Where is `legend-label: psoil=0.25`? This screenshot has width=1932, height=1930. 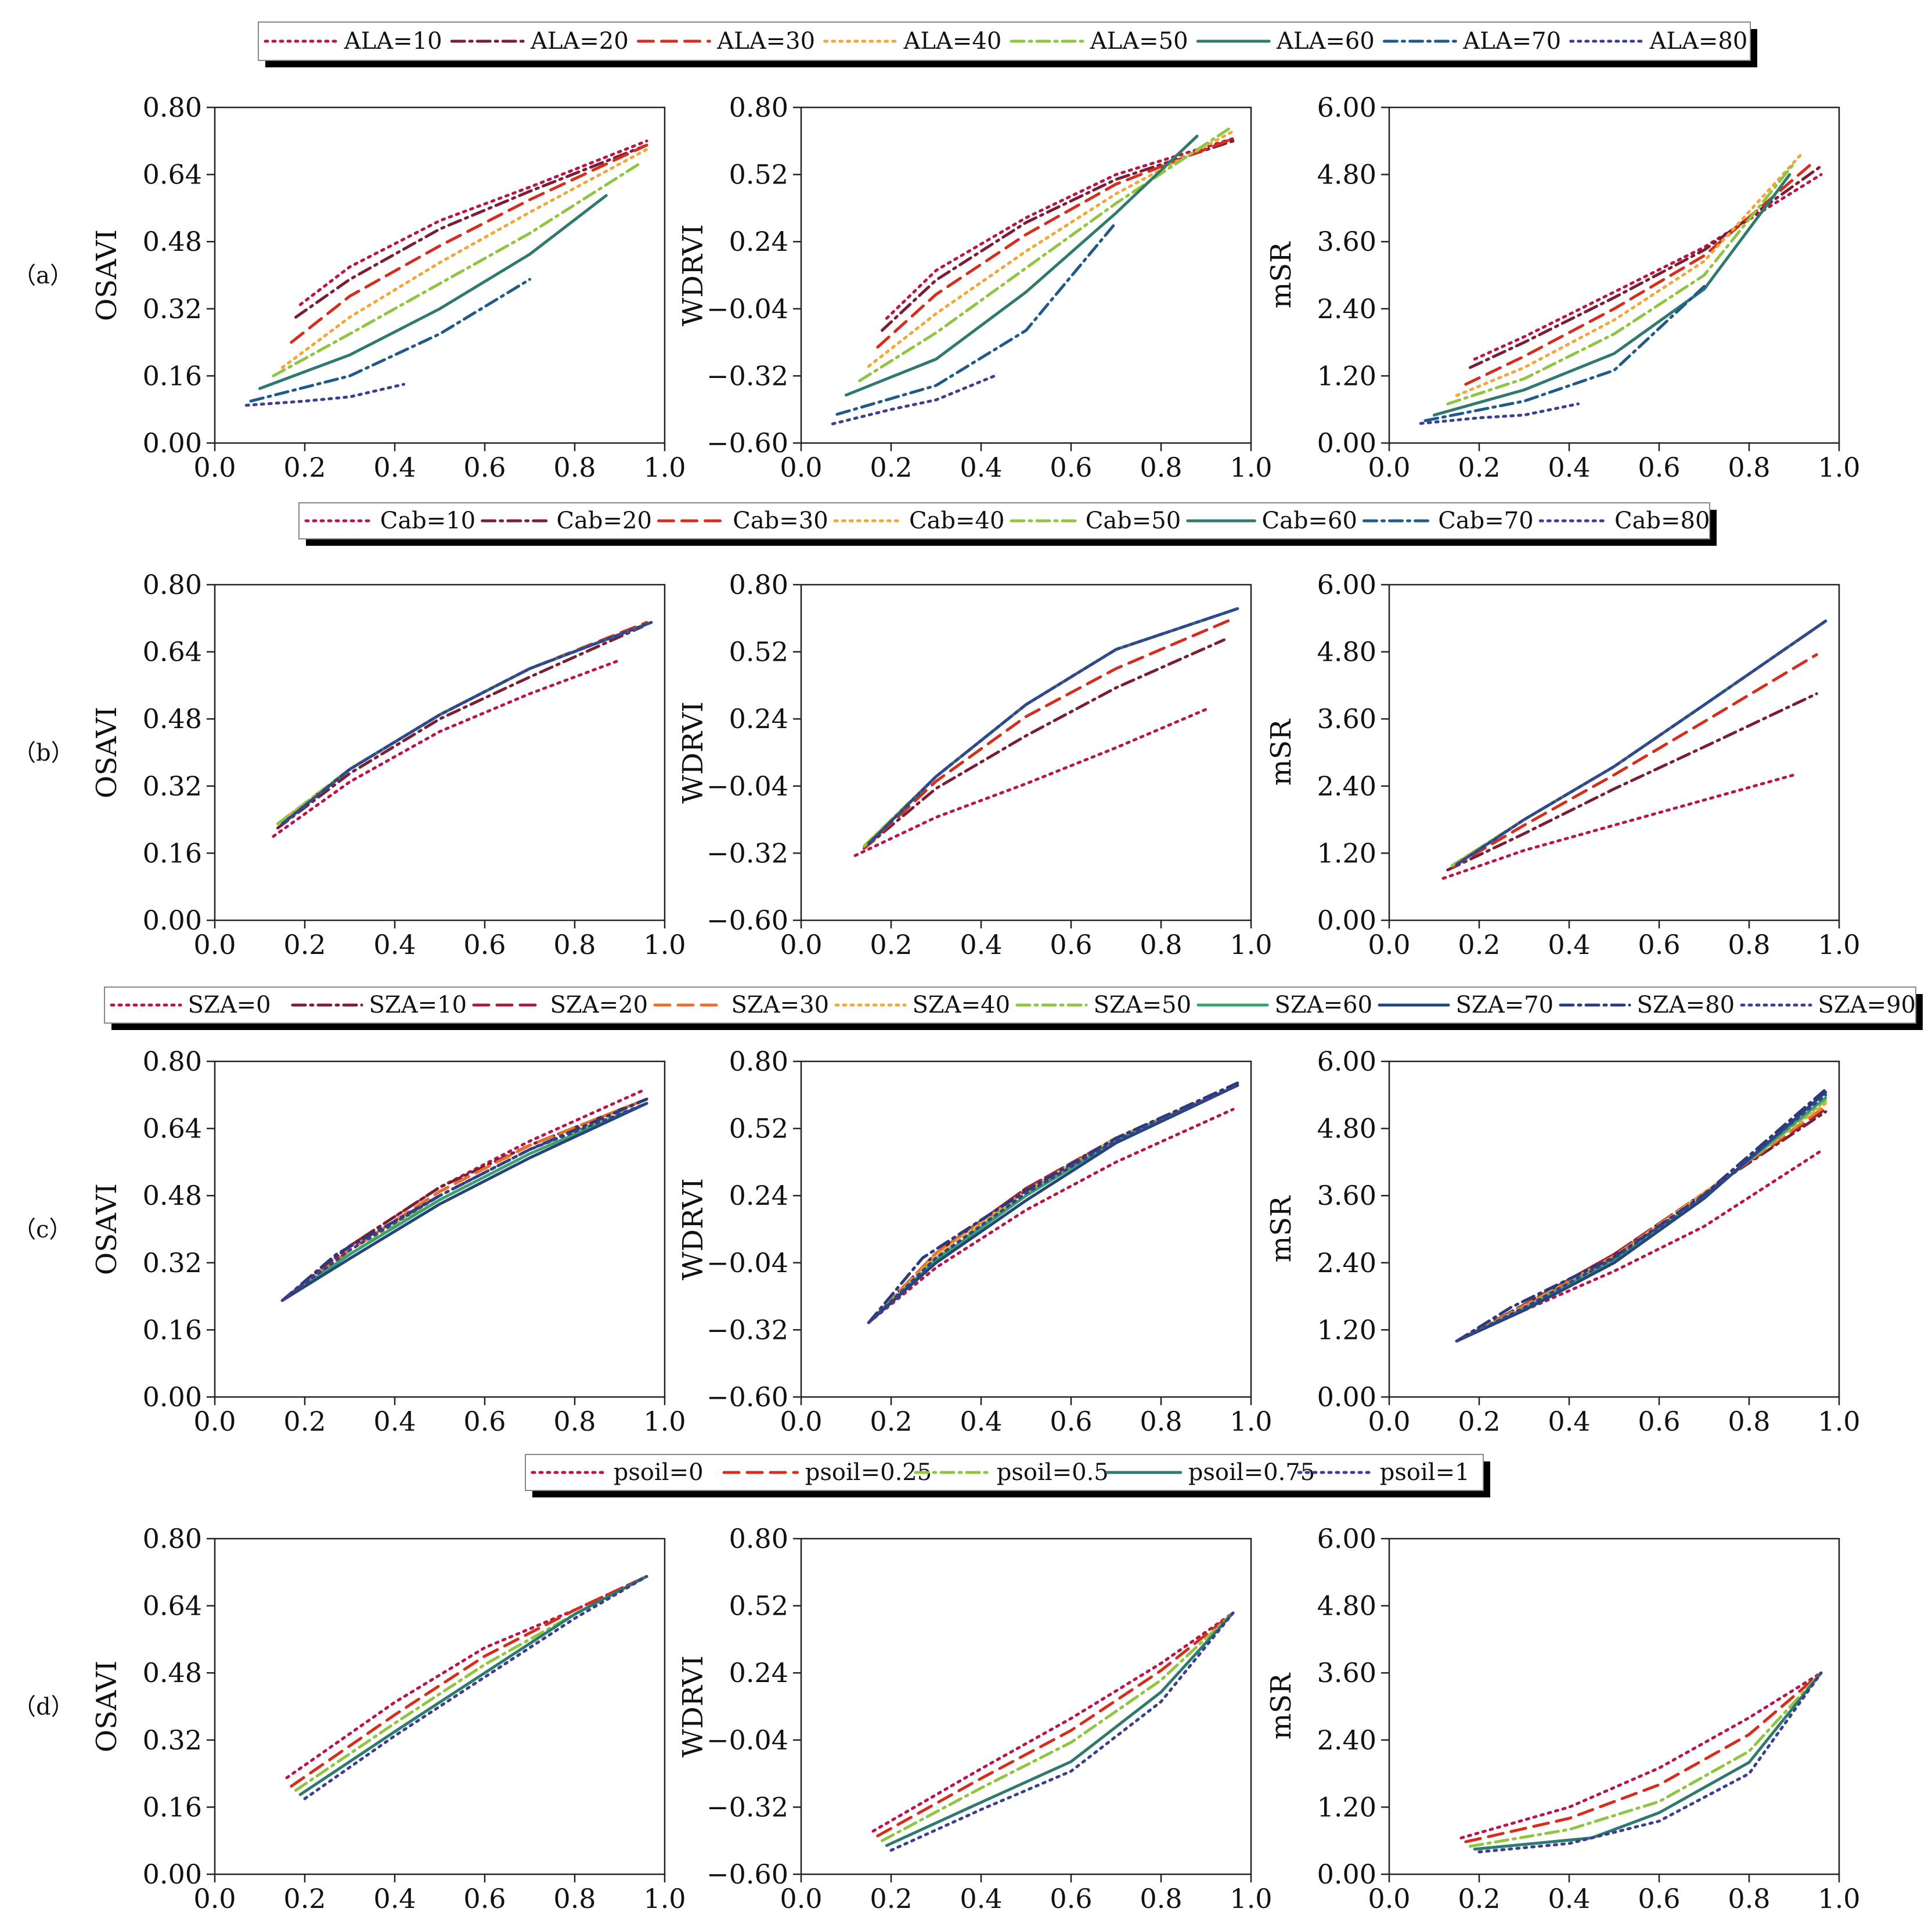
legend-label: psoil=0.25 is located at coordinates (869, 1472).